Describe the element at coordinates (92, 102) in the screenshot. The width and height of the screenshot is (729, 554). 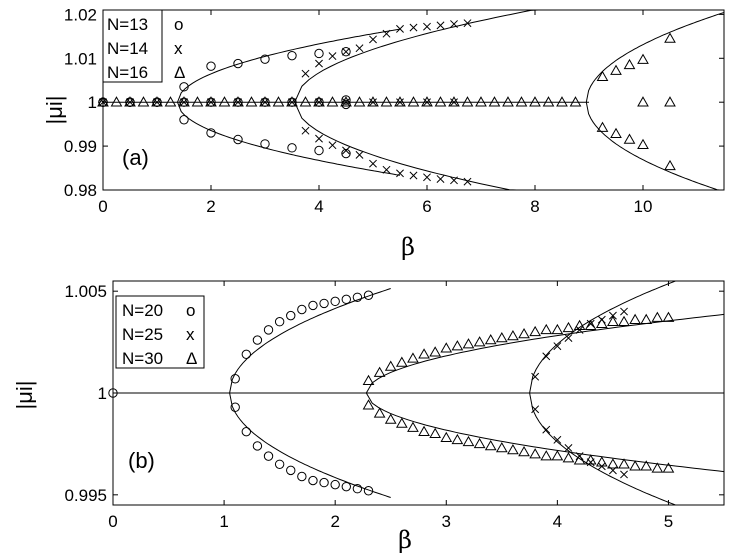
I see `panel-a-ytick-label: 1` at that location.